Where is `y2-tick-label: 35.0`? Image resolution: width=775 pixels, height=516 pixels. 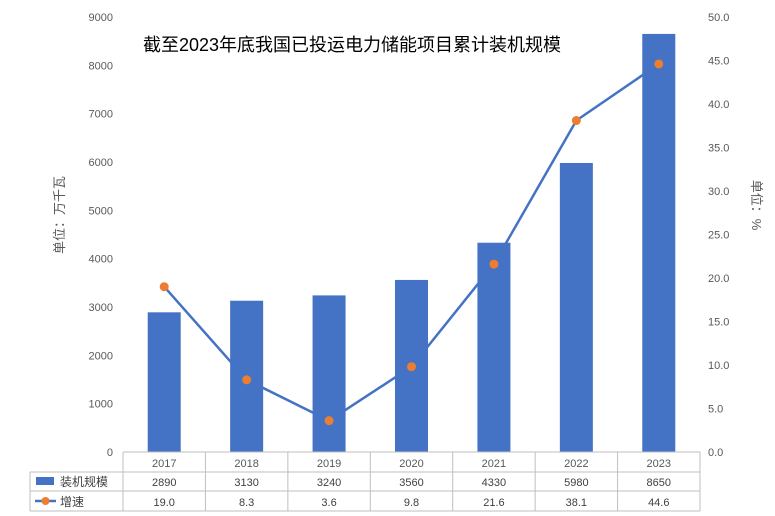
y2-tick-label: 35.0 is located at coordinates (718, 149).